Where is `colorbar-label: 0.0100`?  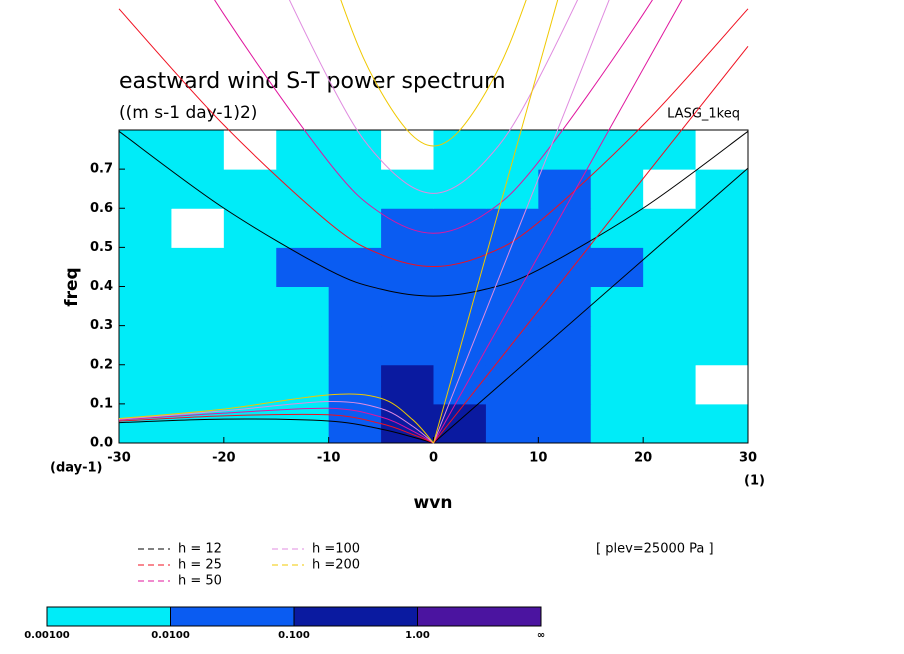 colorbar-label: 0.0100 is located at coordinates (170, 635).